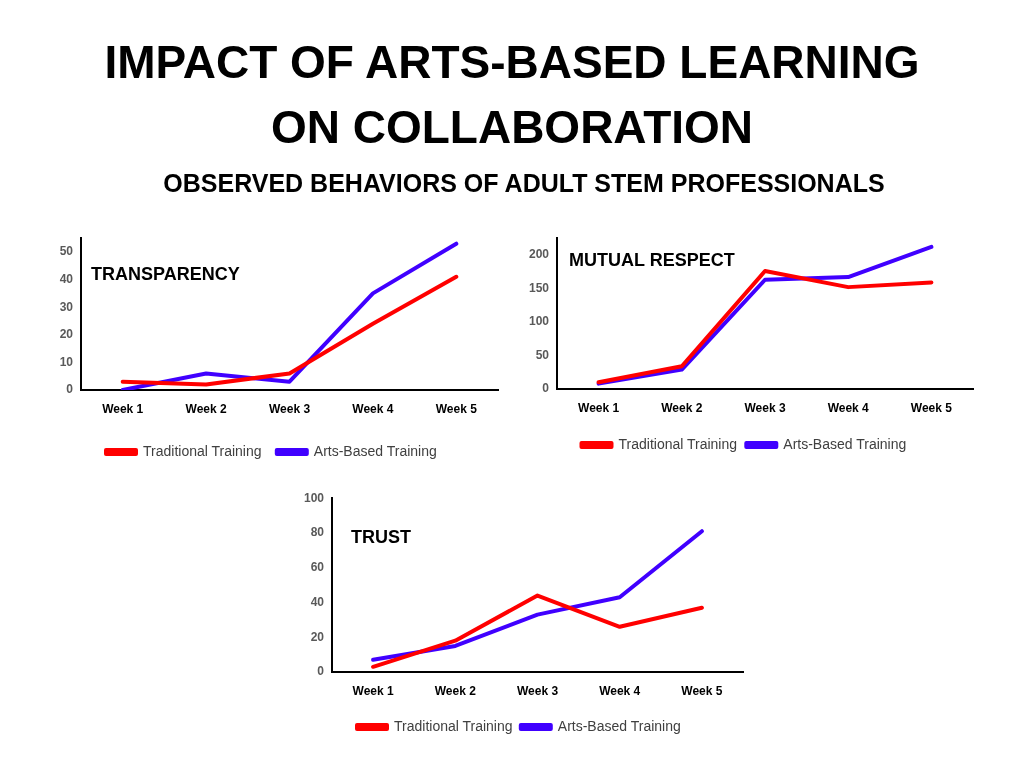 This screenshot has height=768, width=1024. I want to click on y-tick-label: 30, so click(66, 306).